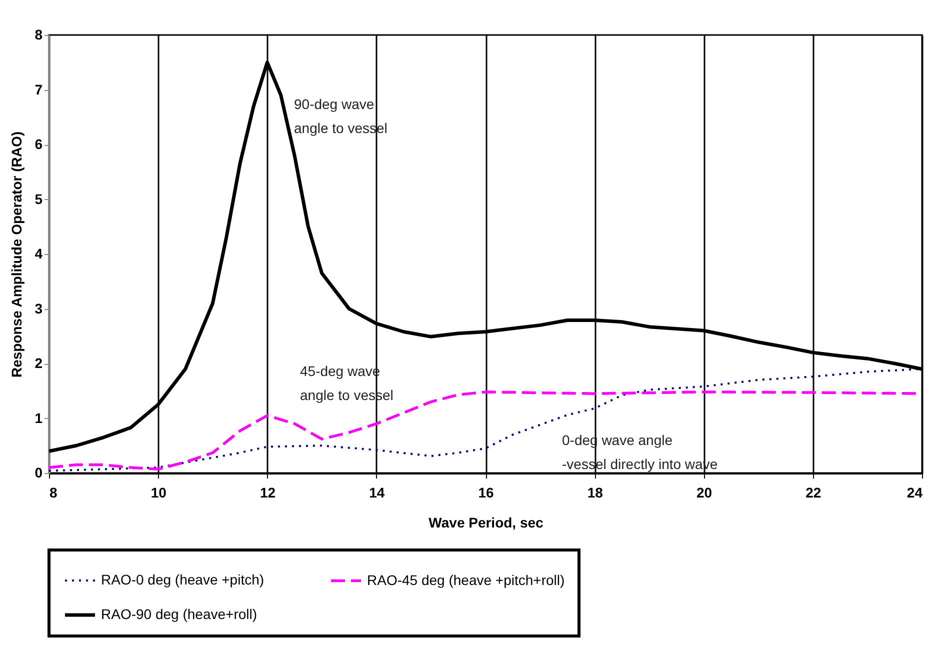 This screenshot has height=648, width=944. Describe the element at coordinates (158, 492) in the screenshot. I see `x-tick-label: 10` at that location.